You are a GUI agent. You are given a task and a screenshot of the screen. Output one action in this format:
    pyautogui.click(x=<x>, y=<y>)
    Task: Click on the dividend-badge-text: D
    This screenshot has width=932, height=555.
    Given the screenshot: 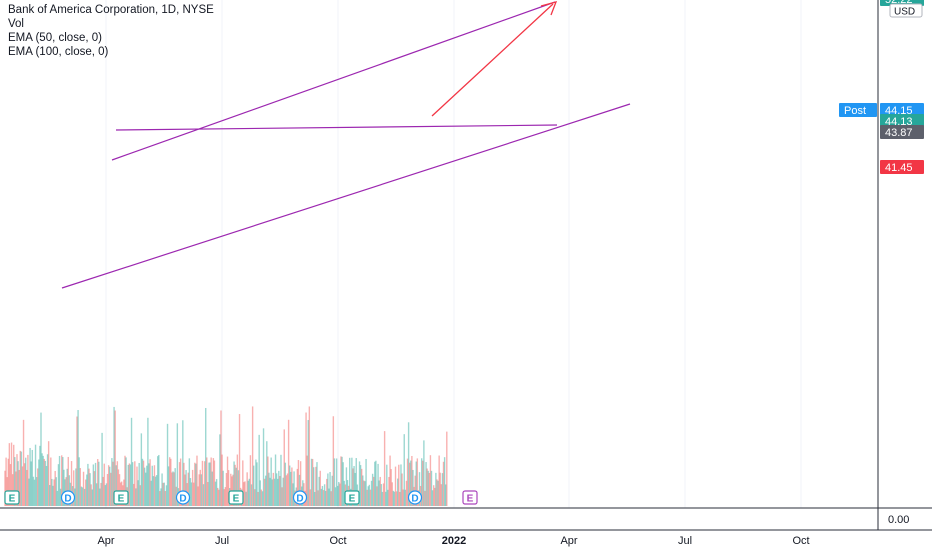 What is the action you would take?
    pyautogui.click(x=299, y=499)
    